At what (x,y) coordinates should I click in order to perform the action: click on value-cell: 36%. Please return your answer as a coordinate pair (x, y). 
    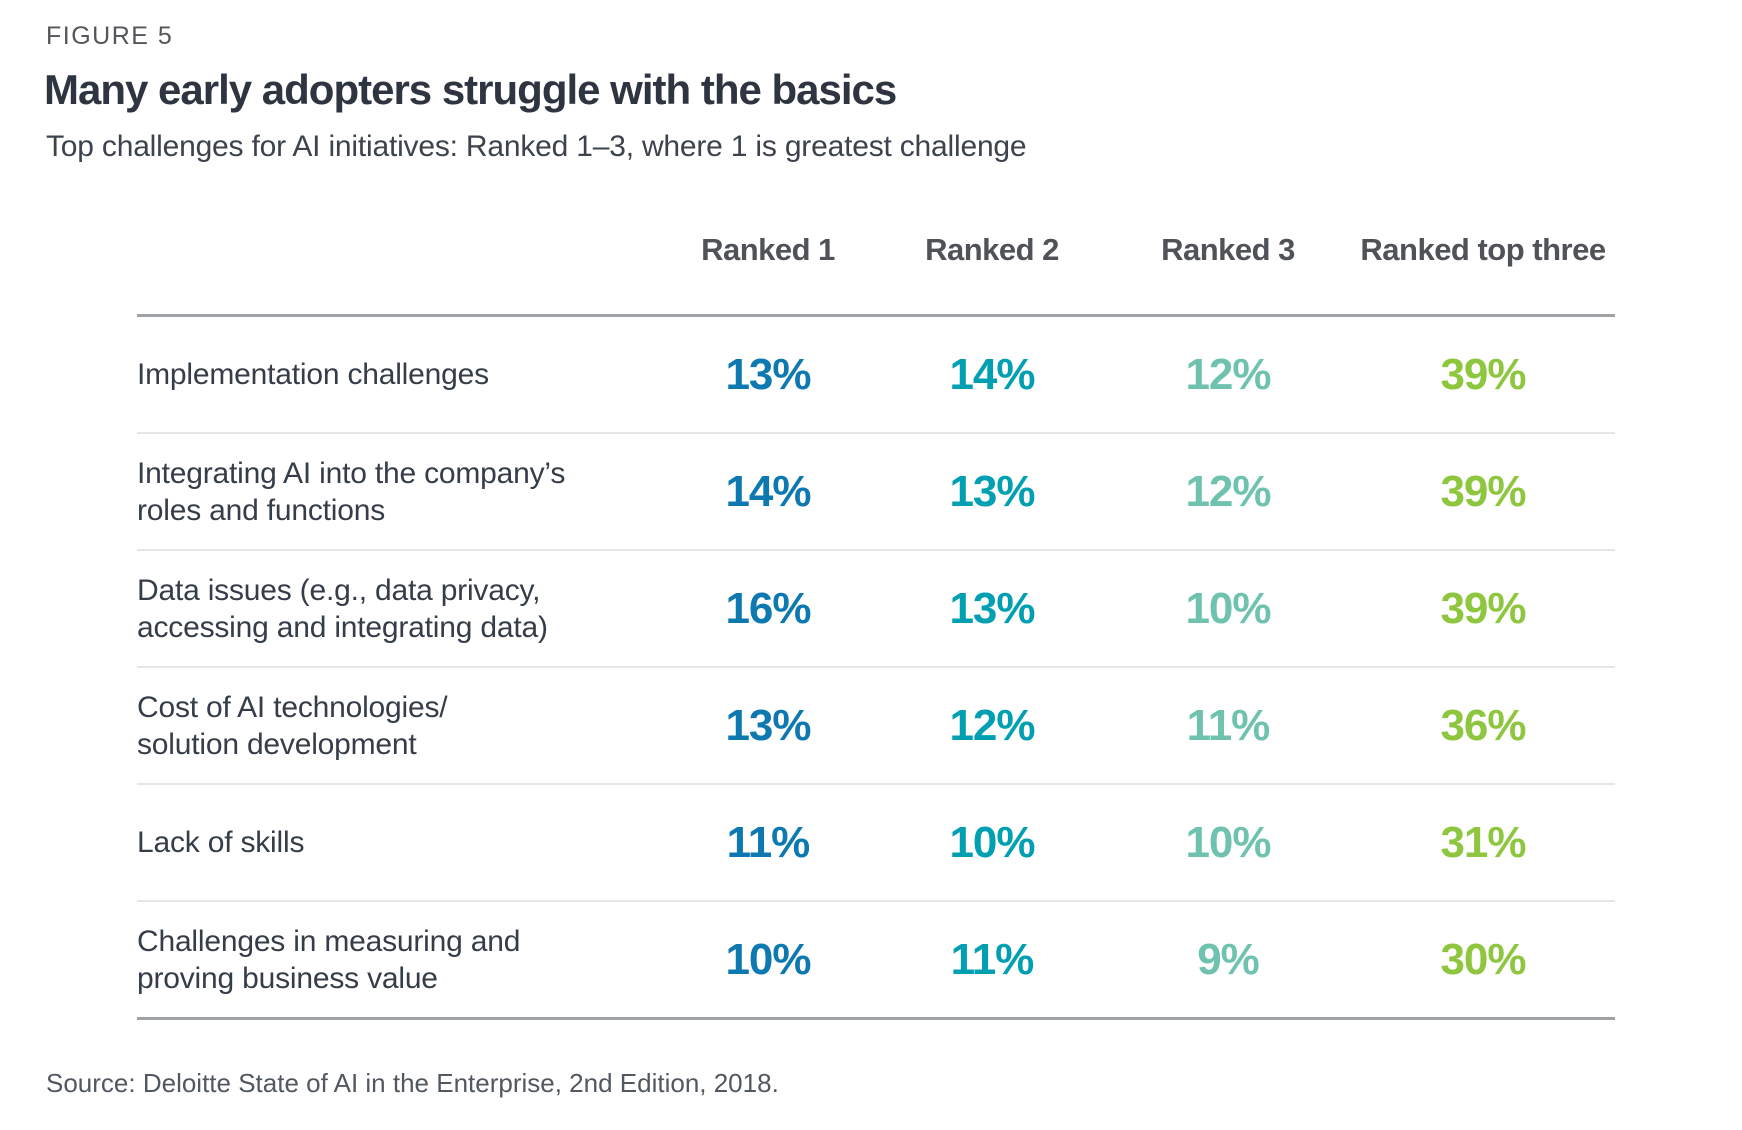
    Looking at the image, I should click on (1483, 725).